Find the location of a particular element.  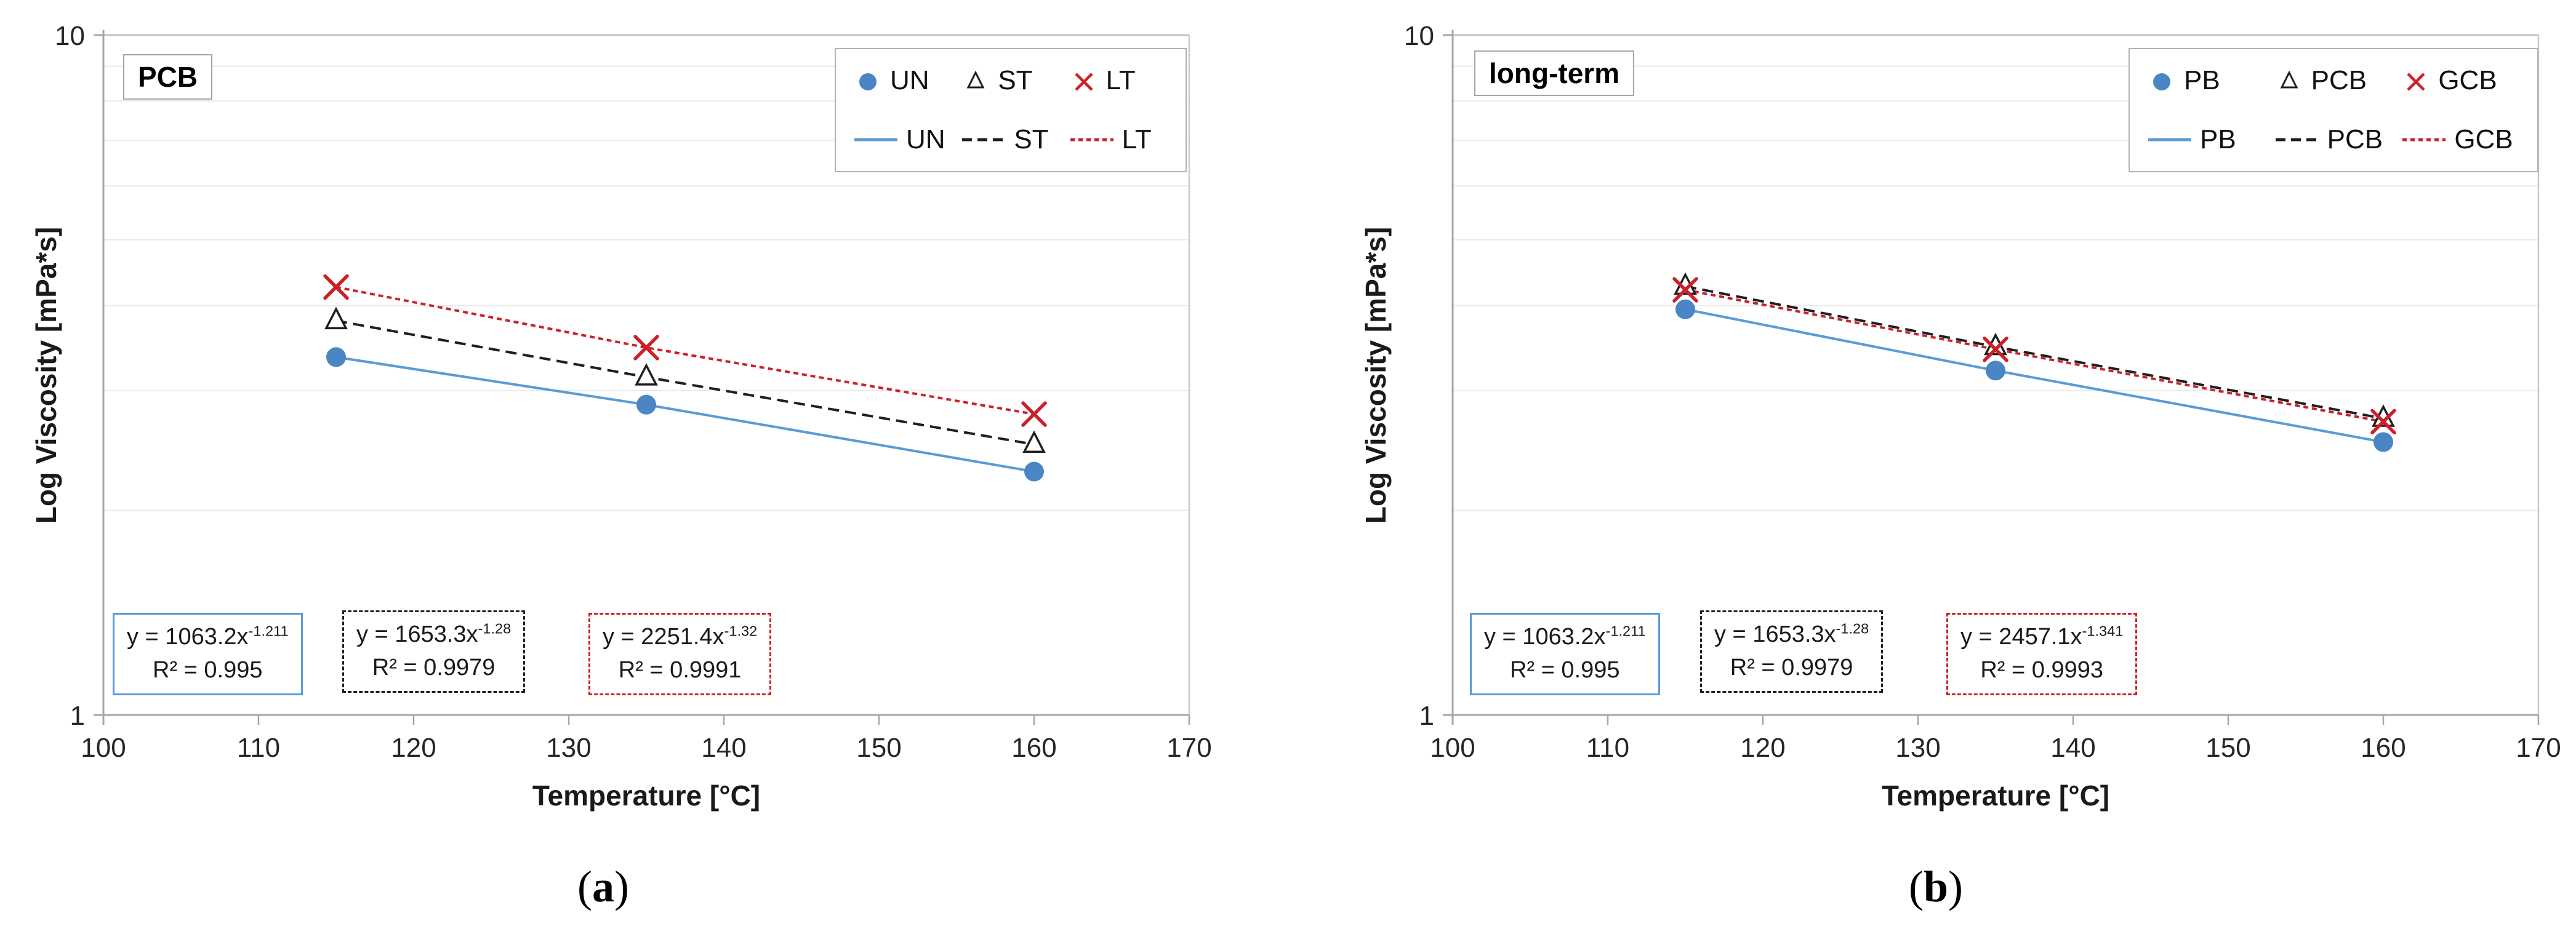

trendline-equation-box-pb: y = 1063.2x-1.211 R² = 0.995 is located at coordinates (1565, 654).